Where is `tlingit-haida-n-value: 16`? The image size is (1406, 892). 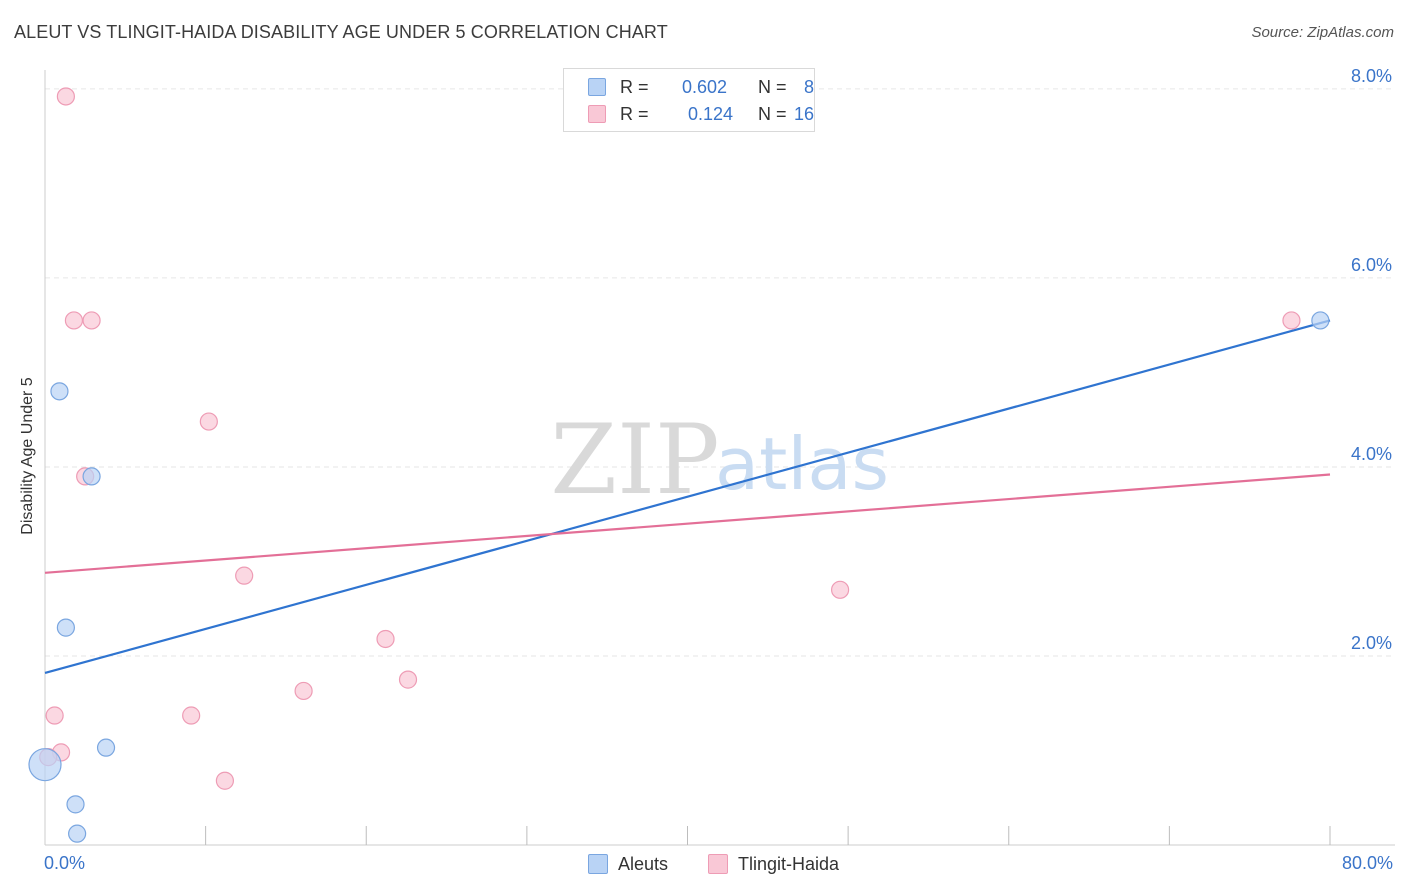 tlingit-haida-n-value: 16 is located at coordinates (804, 114).